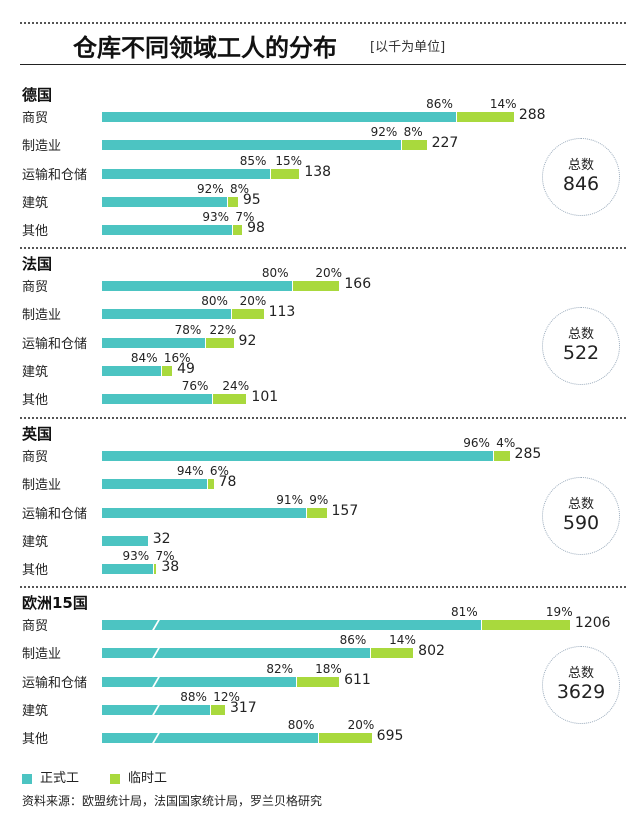  What do you see at coordinates (37, 264) in the screenshot?
I see `group-title: 法国` at bounding box center [37, 264].